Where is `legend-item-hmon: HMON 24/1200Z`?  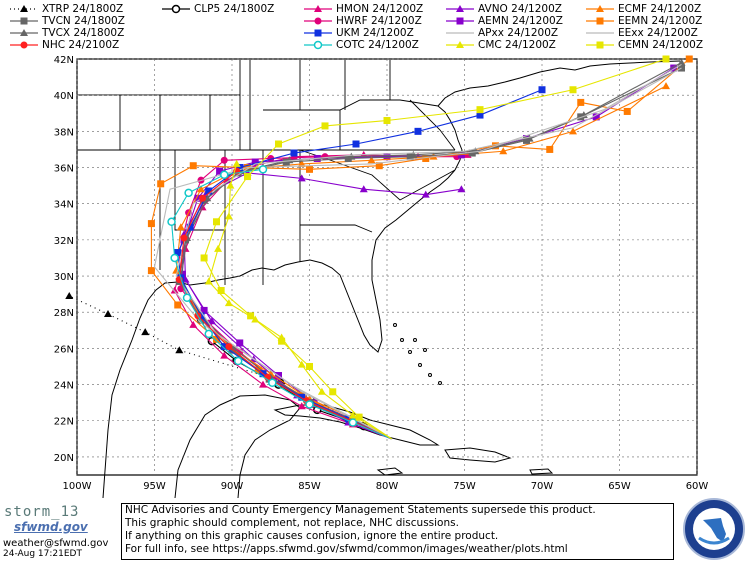
legend-item-hmon: HMON 24/1200Z is located at coordinates (372, 9).